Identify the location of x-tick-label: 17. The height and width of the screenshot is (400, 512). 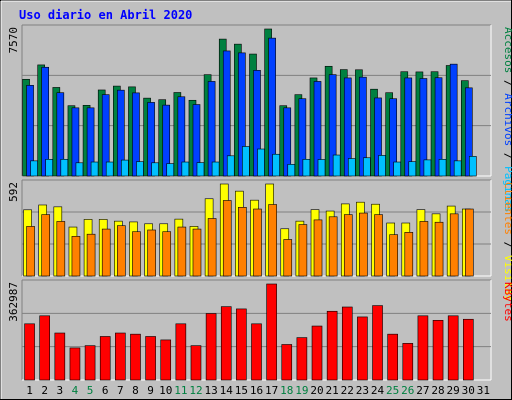
(271, 390).